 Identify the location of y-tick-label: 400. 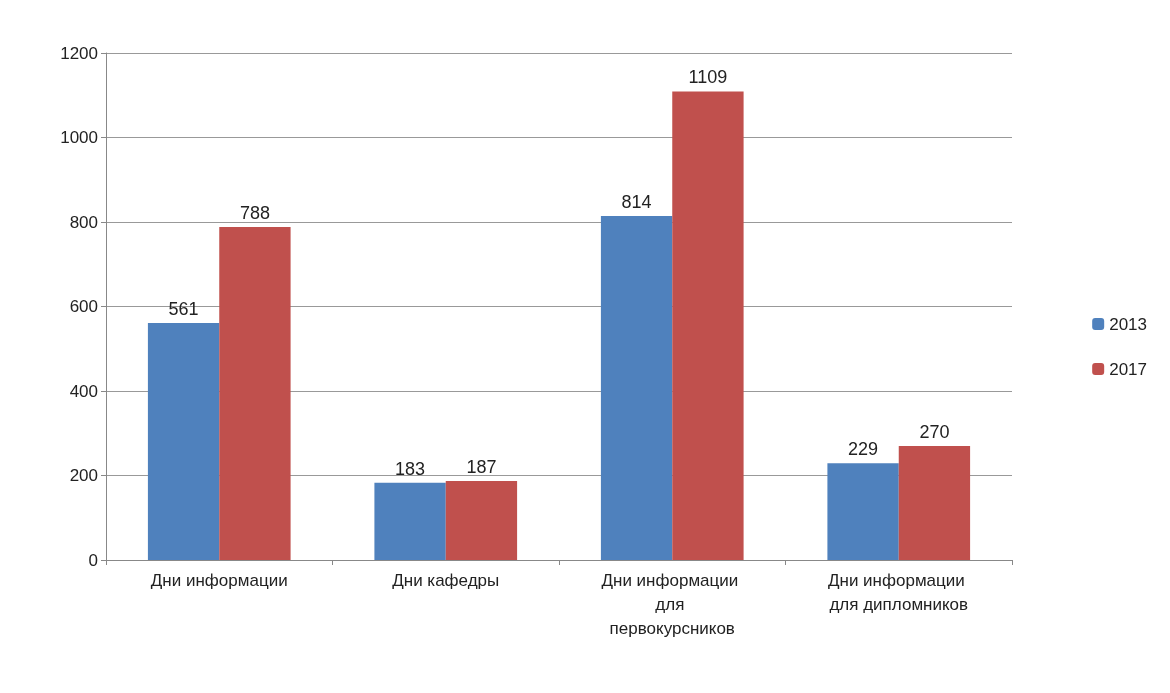
(83, 391).